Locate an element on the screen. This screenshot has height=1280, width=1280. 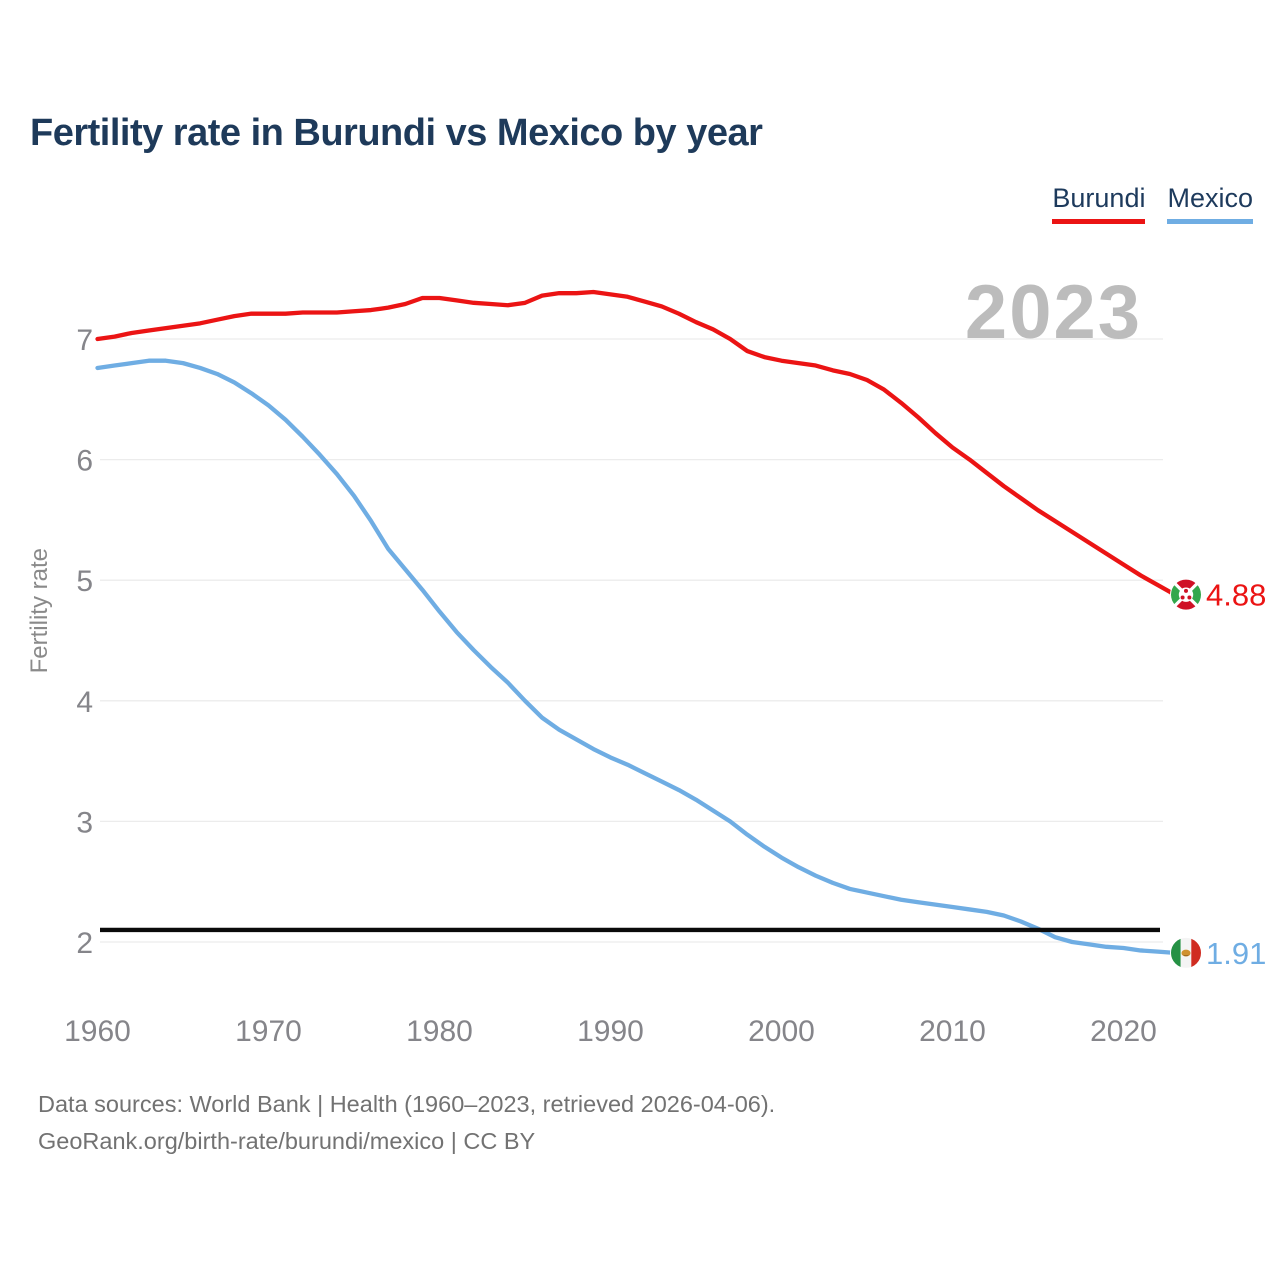
legend-label-burundi: Burundi is located at coordinates (1099, 198).